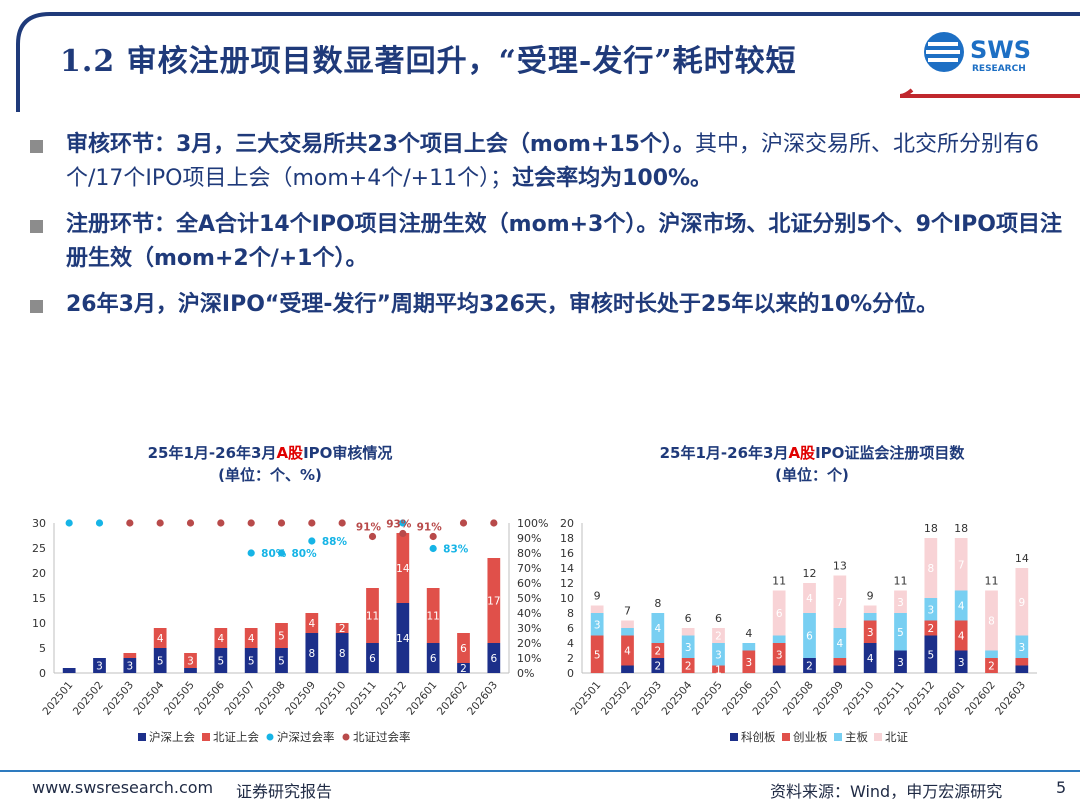 The image size is (1080, 810). I want to click on x-tick-label: 202503, so click(646, 698).